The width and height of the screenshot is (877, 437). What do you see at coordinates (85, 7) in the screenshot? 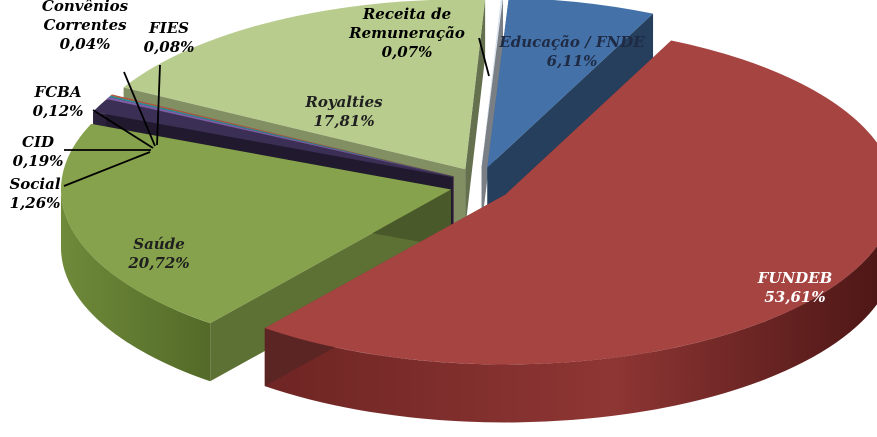
I see `category-label-convenios-correntes: Convênios` at bounding box center [85, 7].